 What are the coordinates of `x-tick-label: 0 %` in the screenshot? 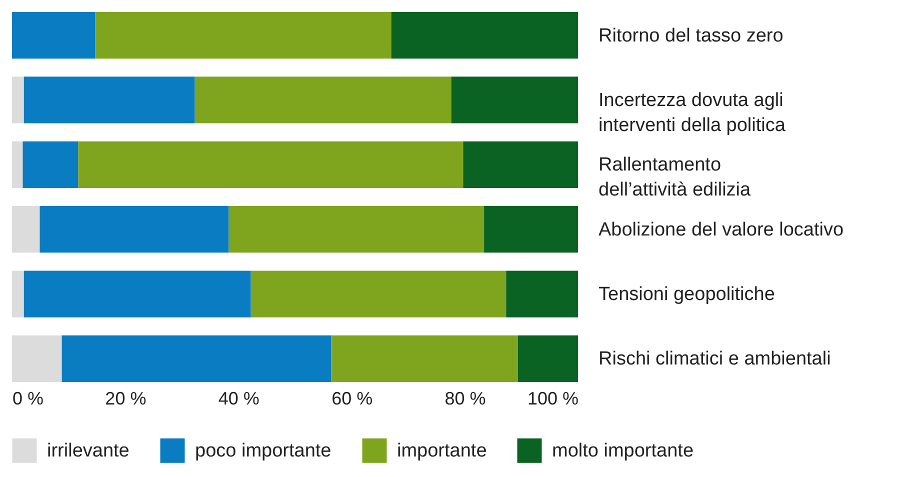 It's located at (28, 398).